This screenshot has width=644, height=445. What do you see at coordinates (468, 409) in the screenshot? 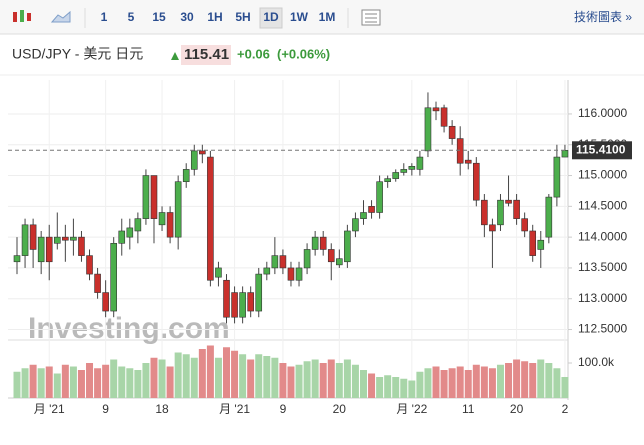
I see `x-tick-label: 11` at bounding box center [468, 409].